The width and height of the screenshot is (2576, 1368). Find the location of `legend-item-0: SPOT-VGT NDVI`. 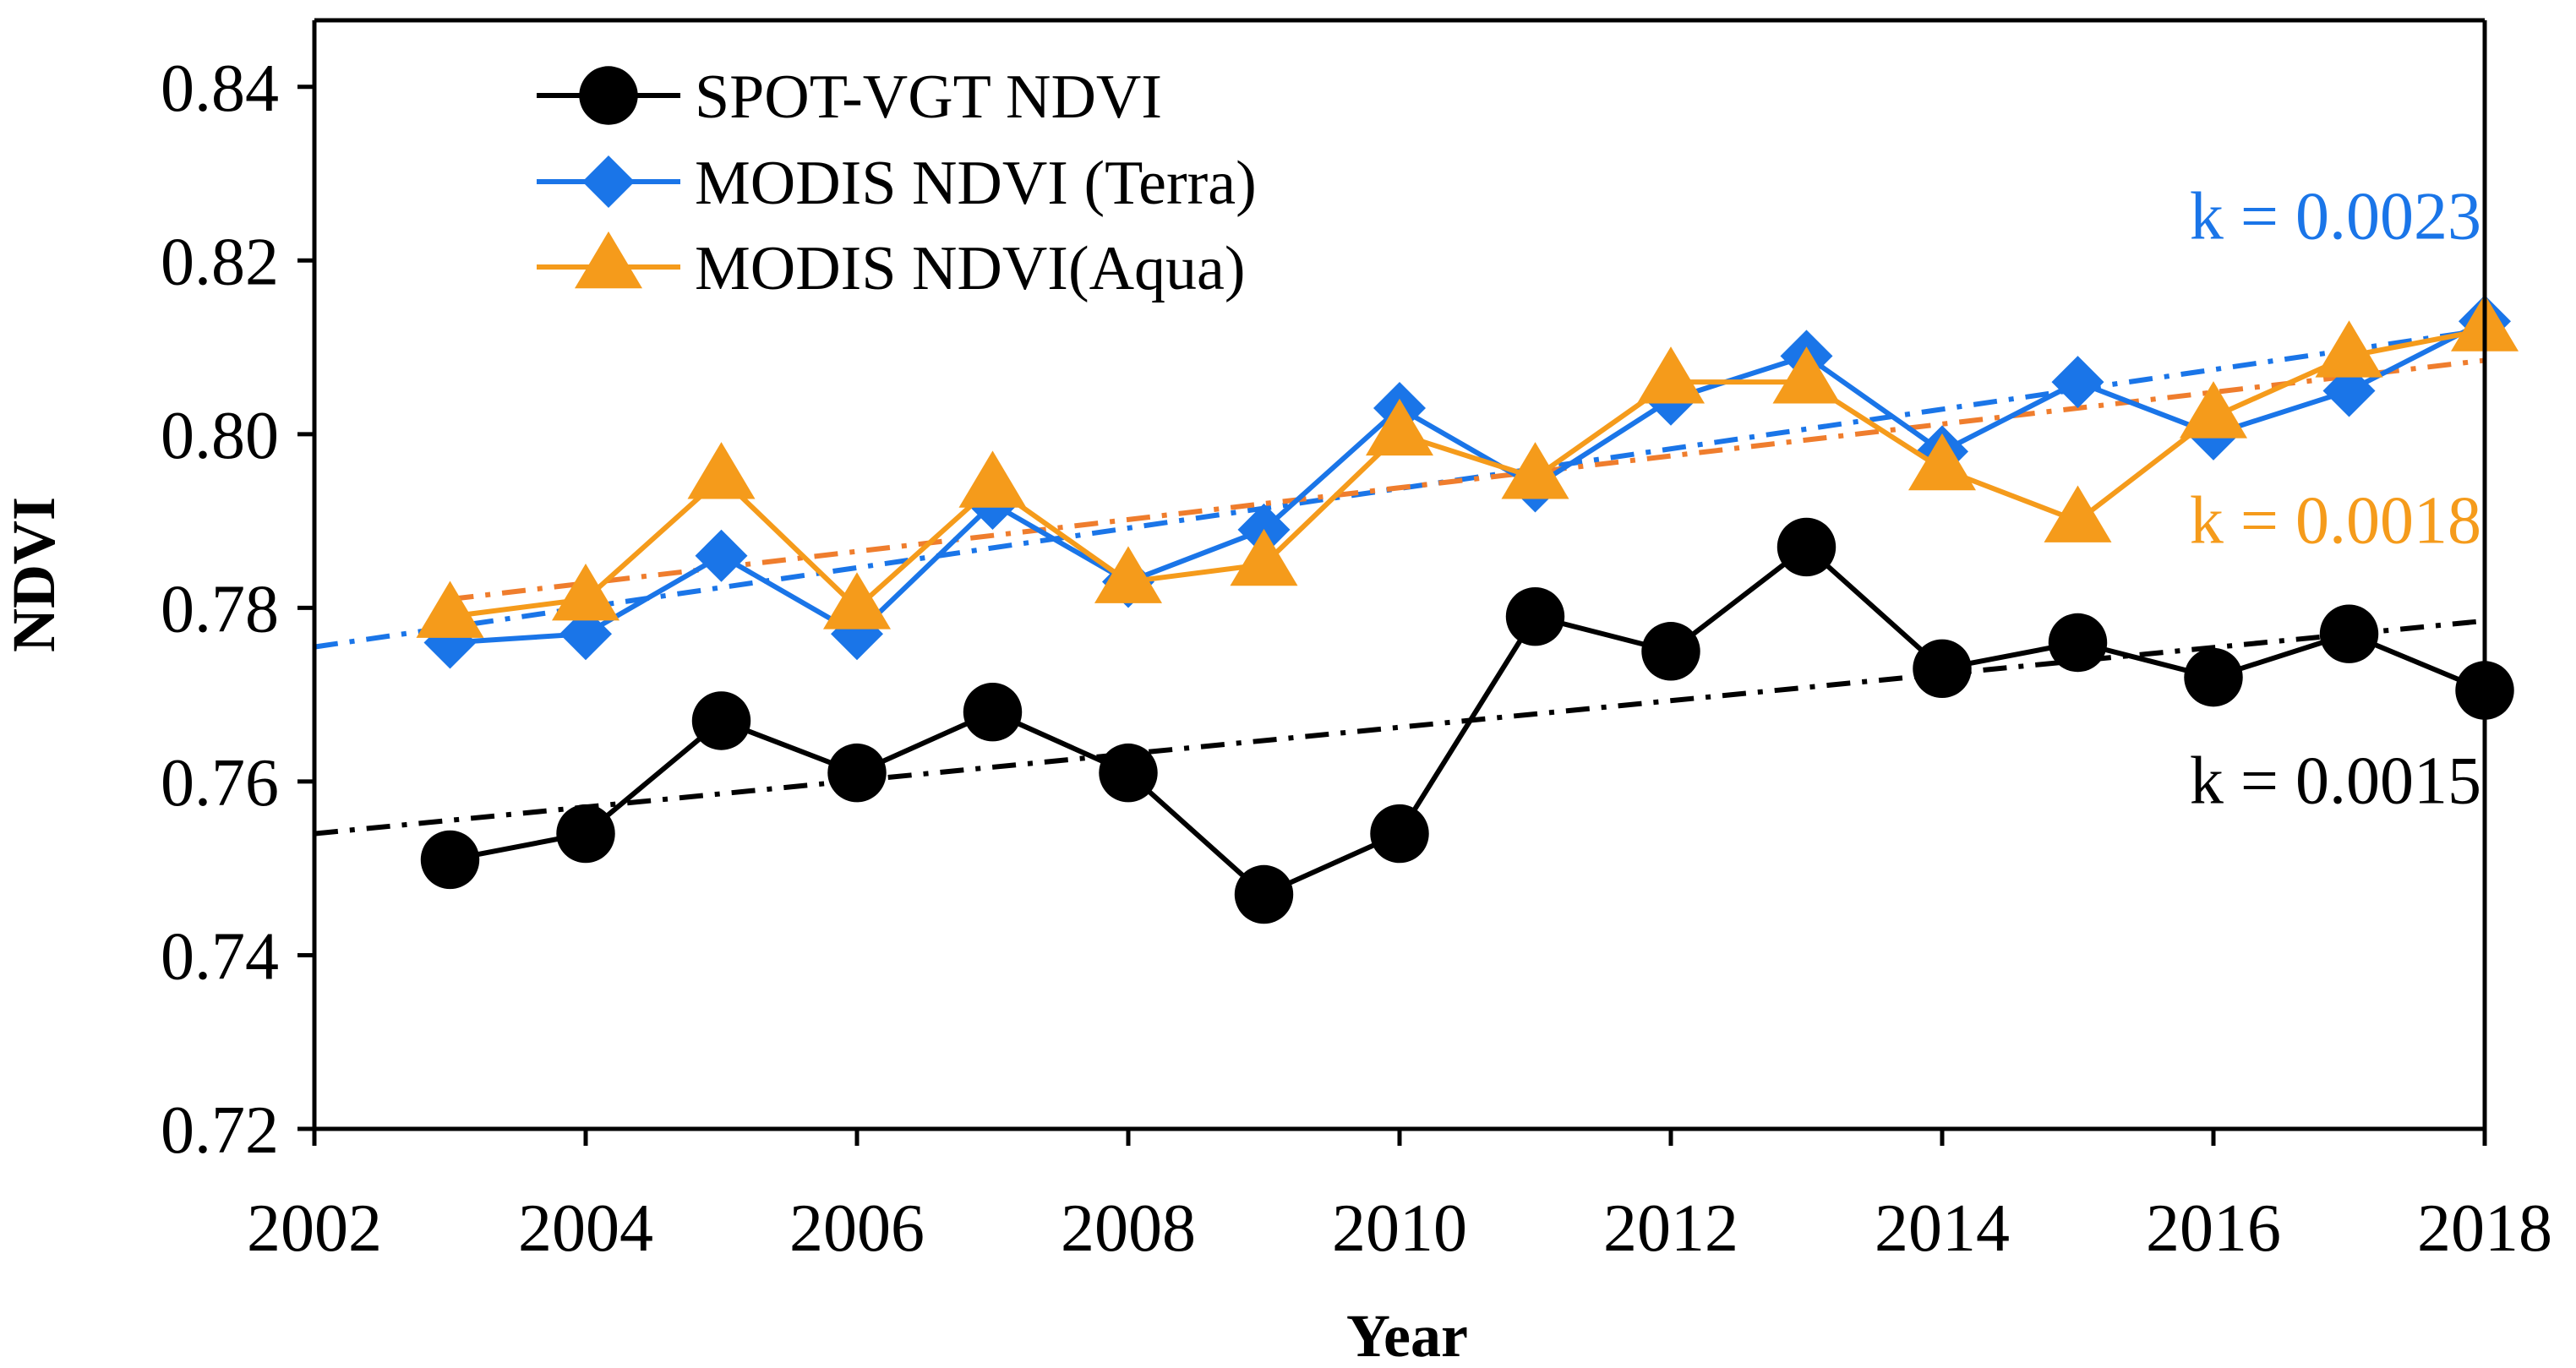

legend-item-0: SPOT-VGT NDVI is located at coordinates (849, 97).